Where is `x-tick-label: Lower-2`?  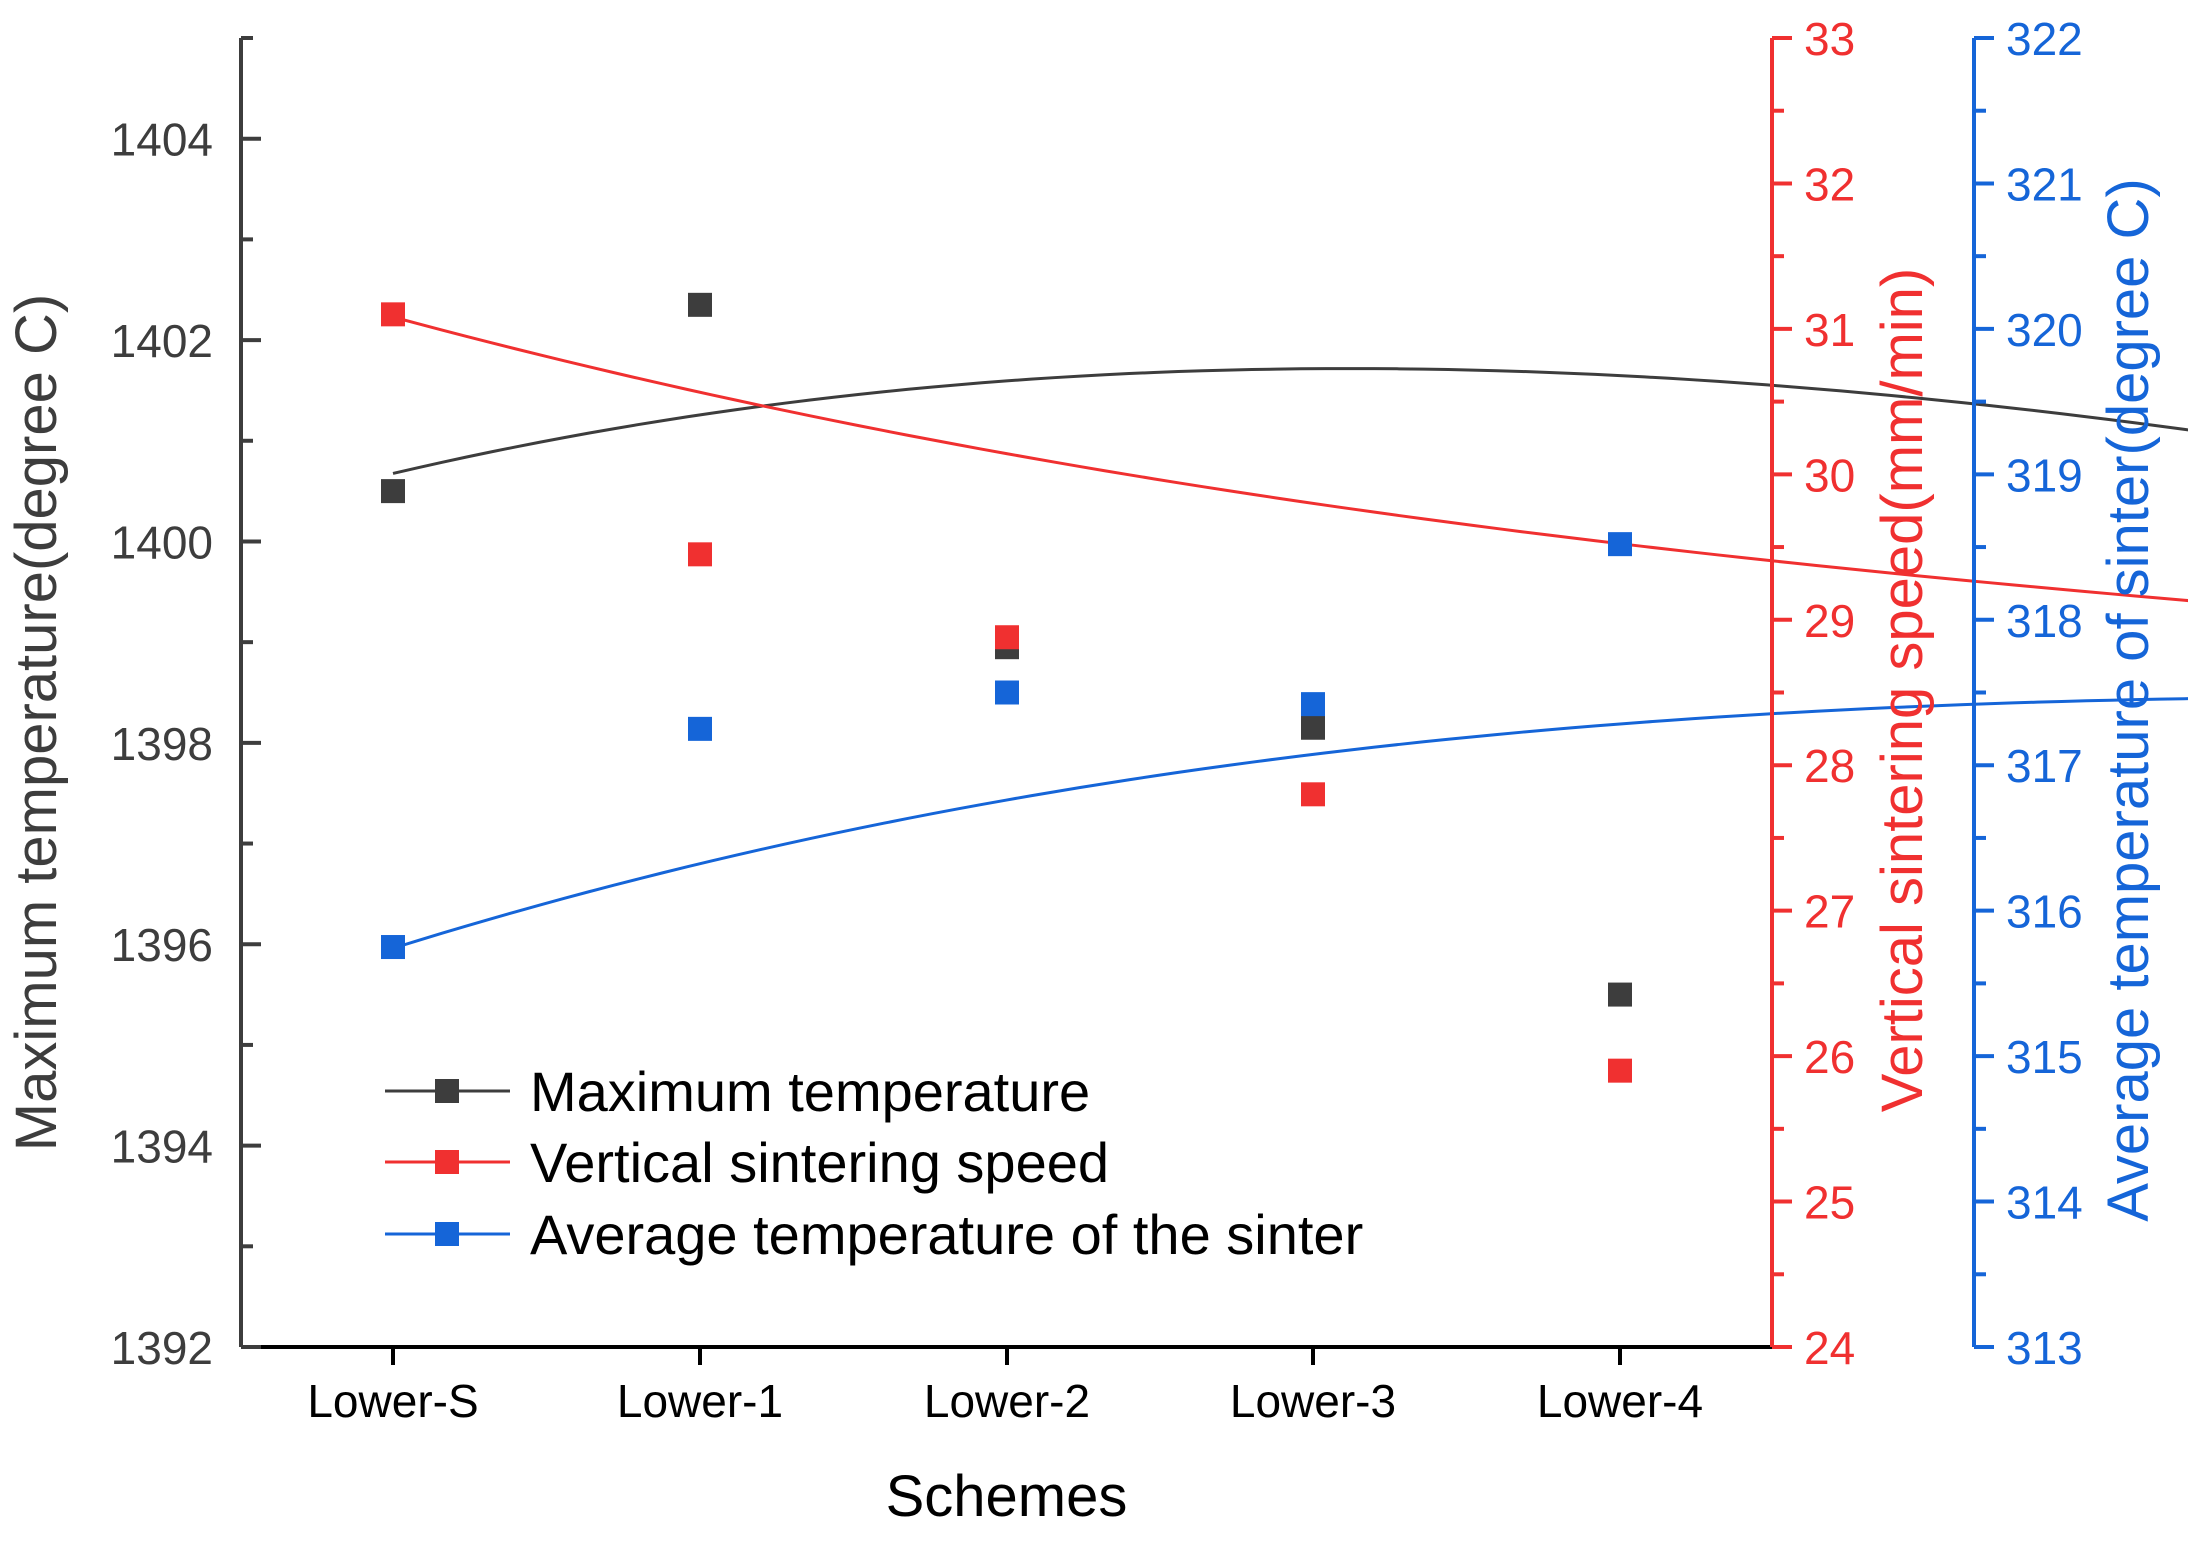 x-tick-label: Lower-2 is located at coordinates (1007, 1401).